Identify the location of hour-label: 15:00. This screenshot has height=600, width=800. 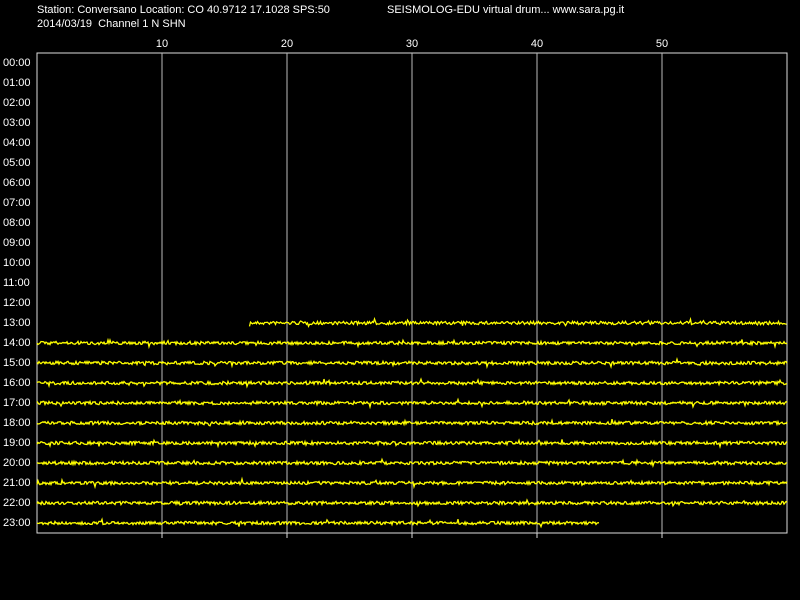
(17, 363).